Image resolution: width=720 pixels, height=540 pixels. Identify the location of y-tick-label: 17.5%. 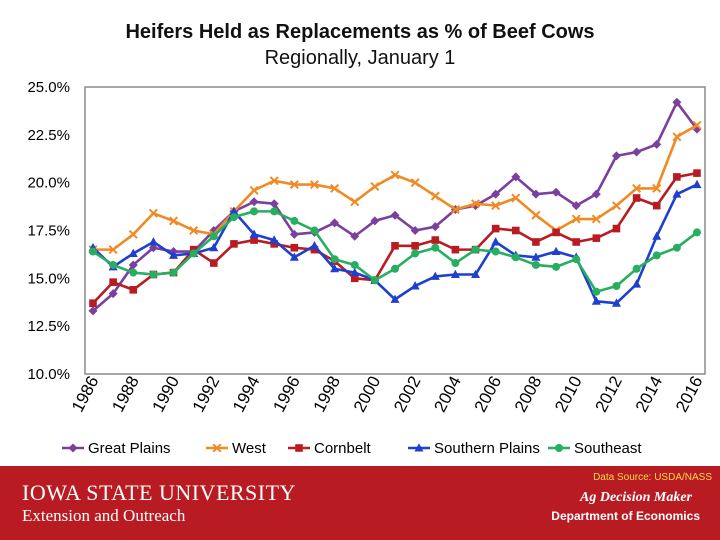
(48, 231).